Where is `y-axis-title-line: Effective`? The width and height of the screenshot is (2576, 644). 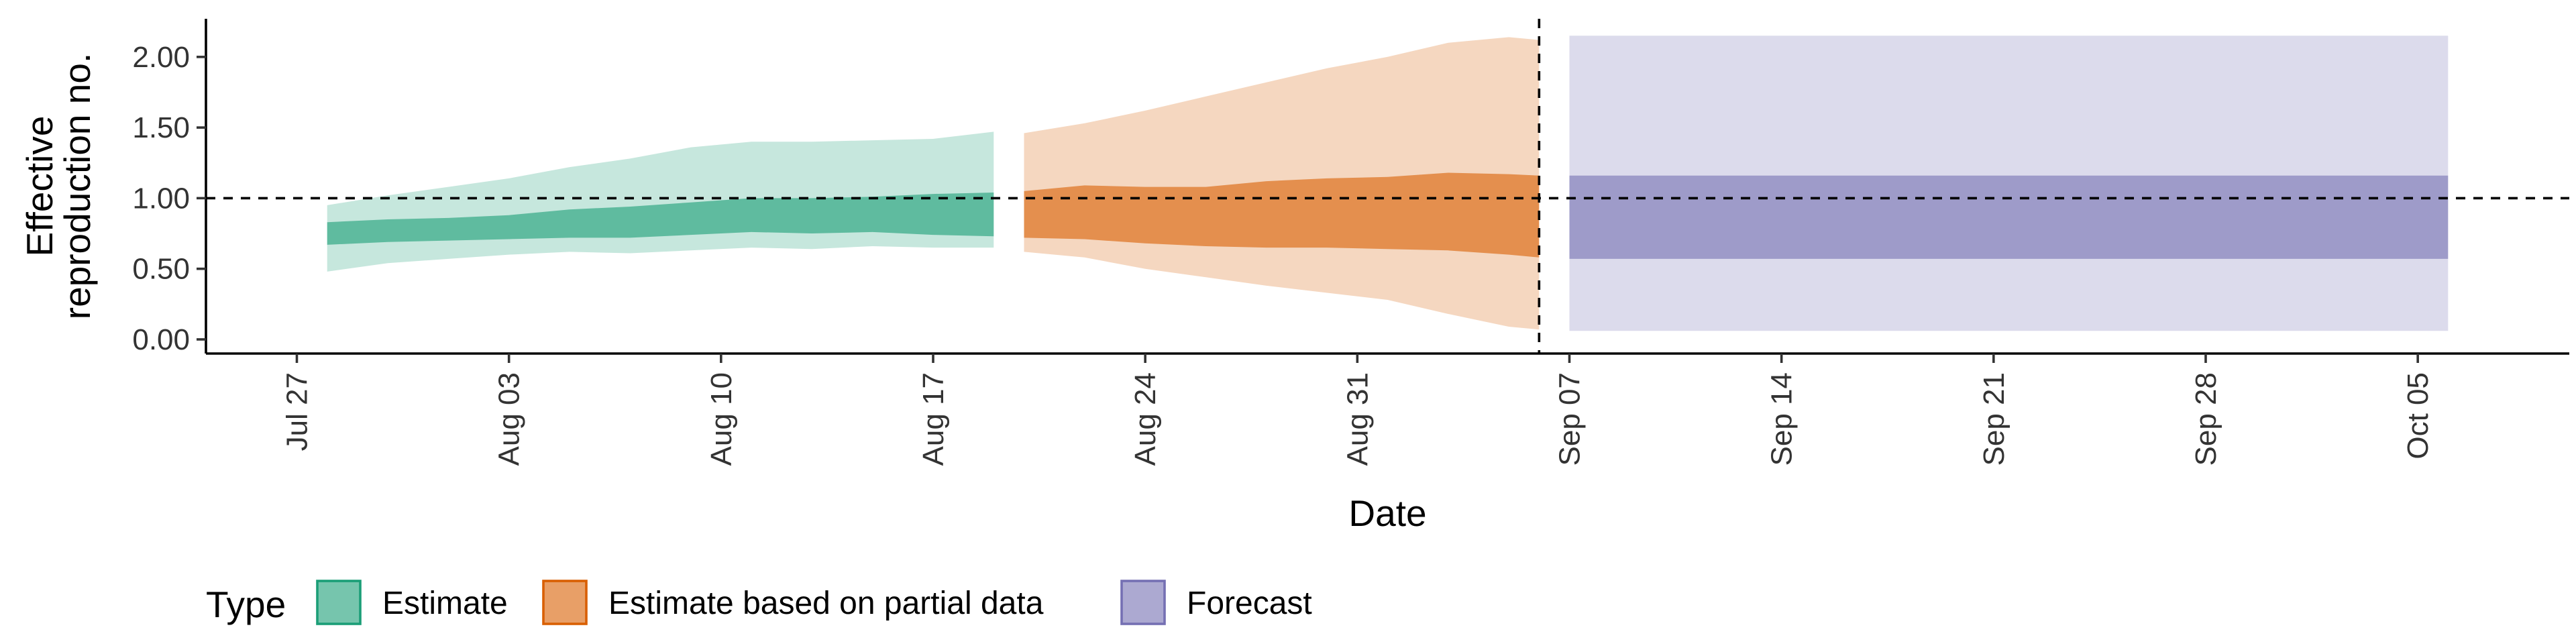
y-axis-title-line: Effective is located at coordinates (39, 186).